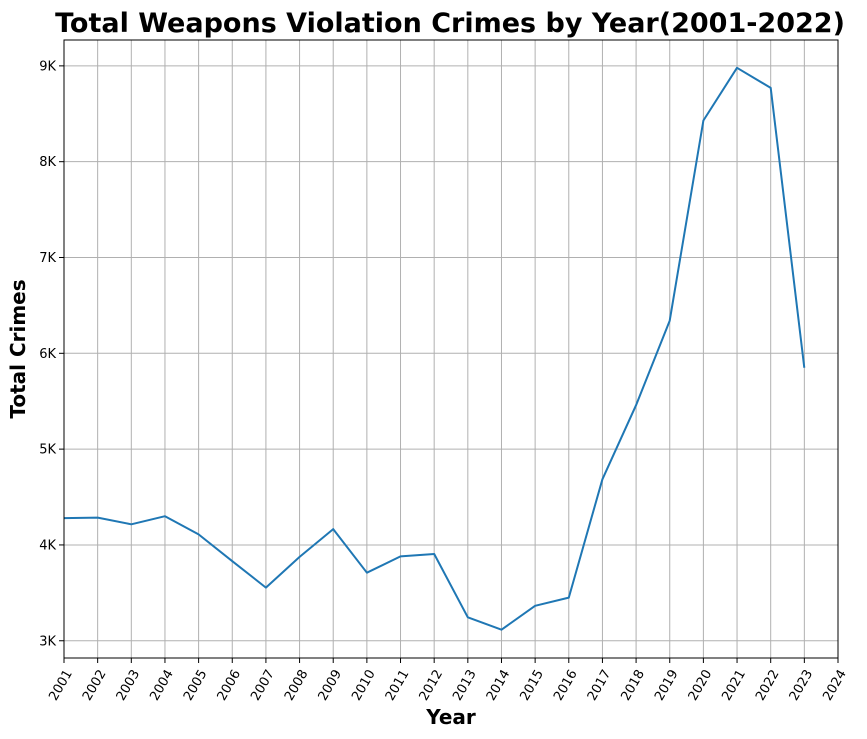  Describe the element at coordinates (47, 545) in the screenshot. I see `y-tick-label: 4K` at that location.